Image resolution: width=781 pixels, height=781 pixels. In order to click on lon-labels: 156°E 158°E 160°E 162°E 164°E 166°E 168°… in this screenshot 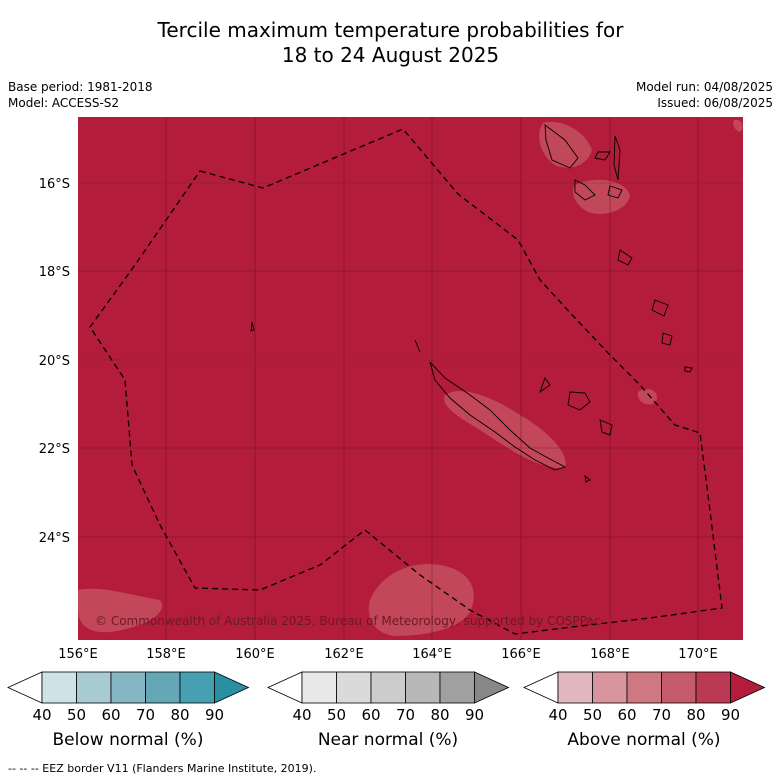, I will do `click(388, 654)`.